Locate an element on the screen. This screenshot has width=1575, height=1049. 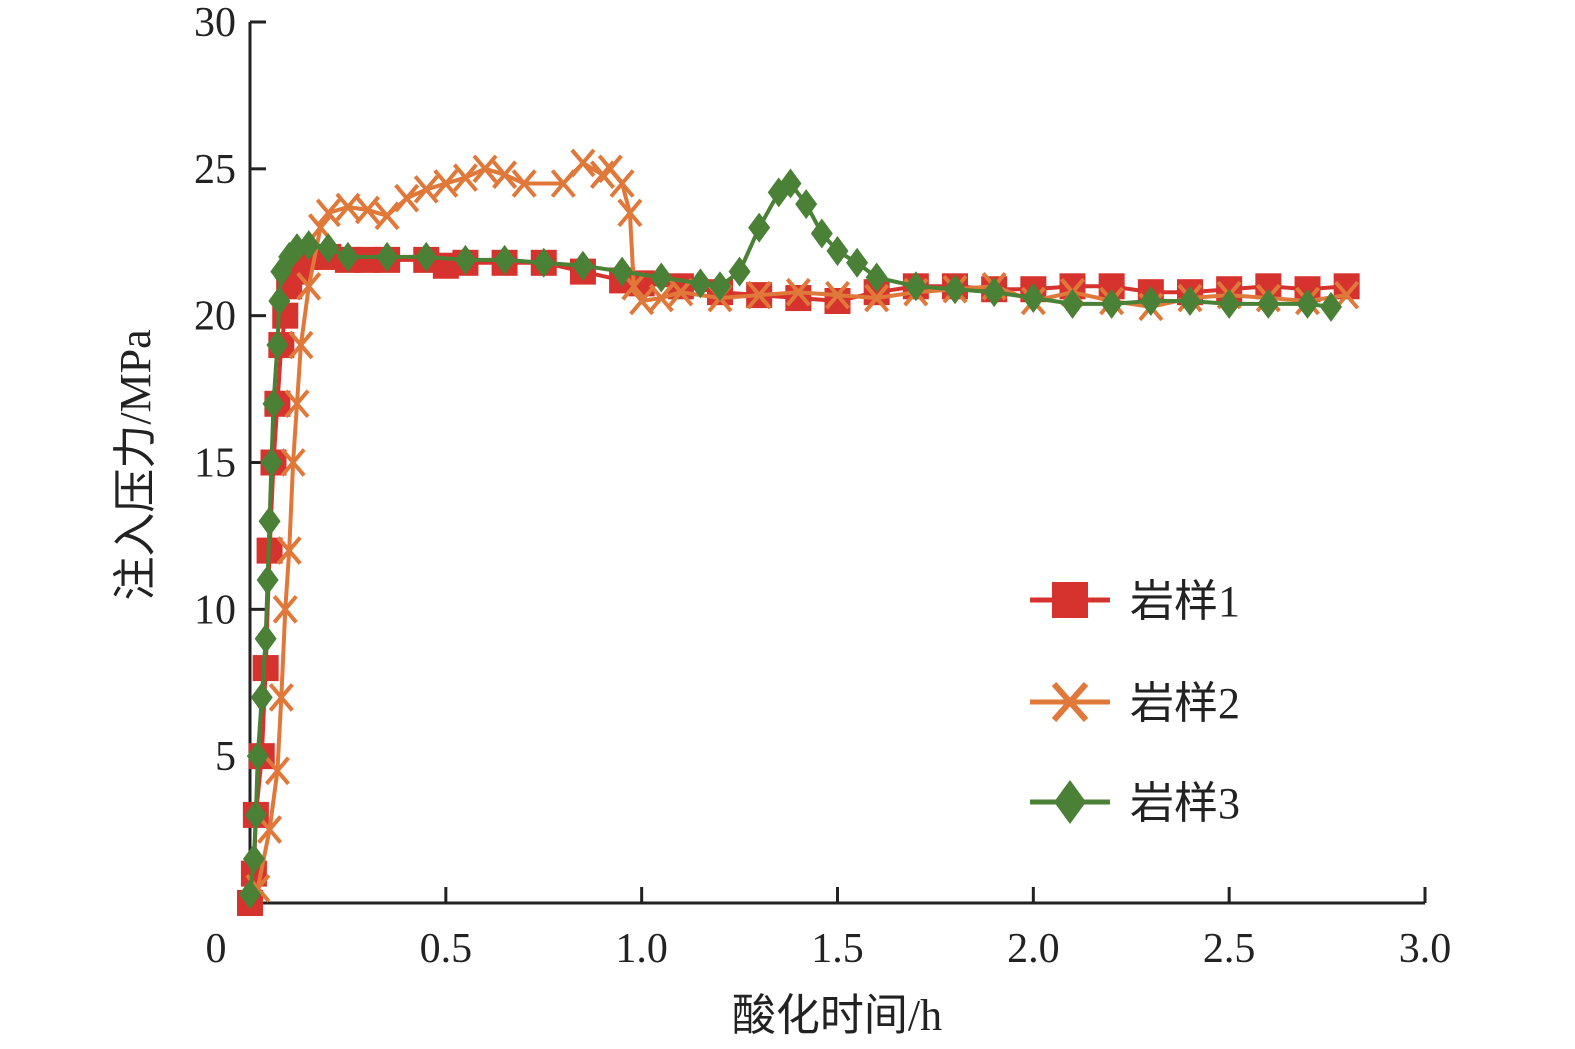
y-tick-label: 20 is located at coordinates (215, 317).